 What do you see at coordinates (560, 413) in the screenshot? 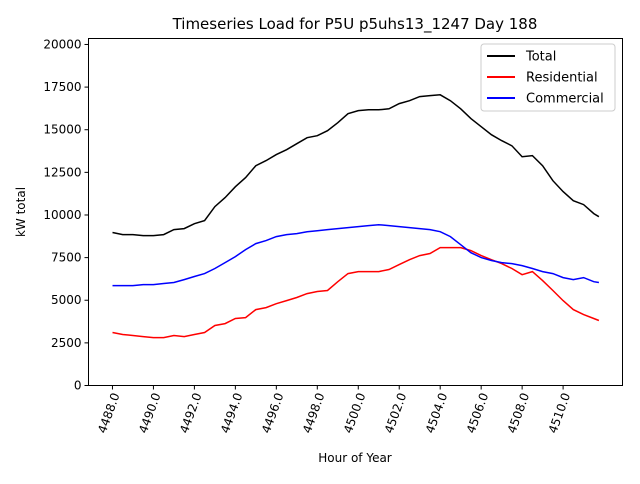
I see `x-tick-label: 4510.0` at bounding box center [560, 413].